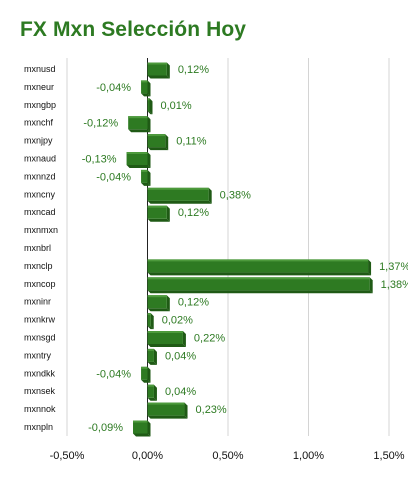 The width and height of the screenshot is (408, 480). What do you see at coordinates (39, 87) in the screenshot?
I see `category-label: mxneur` at bounding box center [39, 87].